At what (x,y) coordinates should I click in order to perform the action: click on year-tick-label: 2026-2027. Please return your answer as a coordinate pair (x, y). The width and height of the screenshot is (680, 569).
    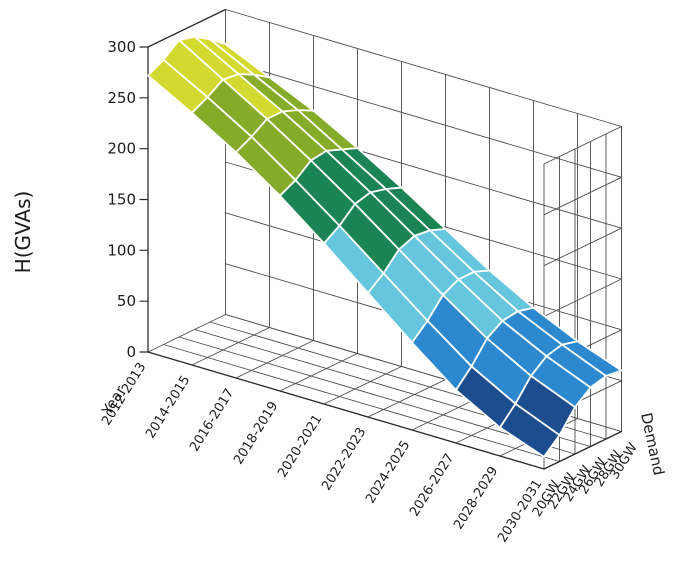
    Looking at the image, I should click on (432, 485).